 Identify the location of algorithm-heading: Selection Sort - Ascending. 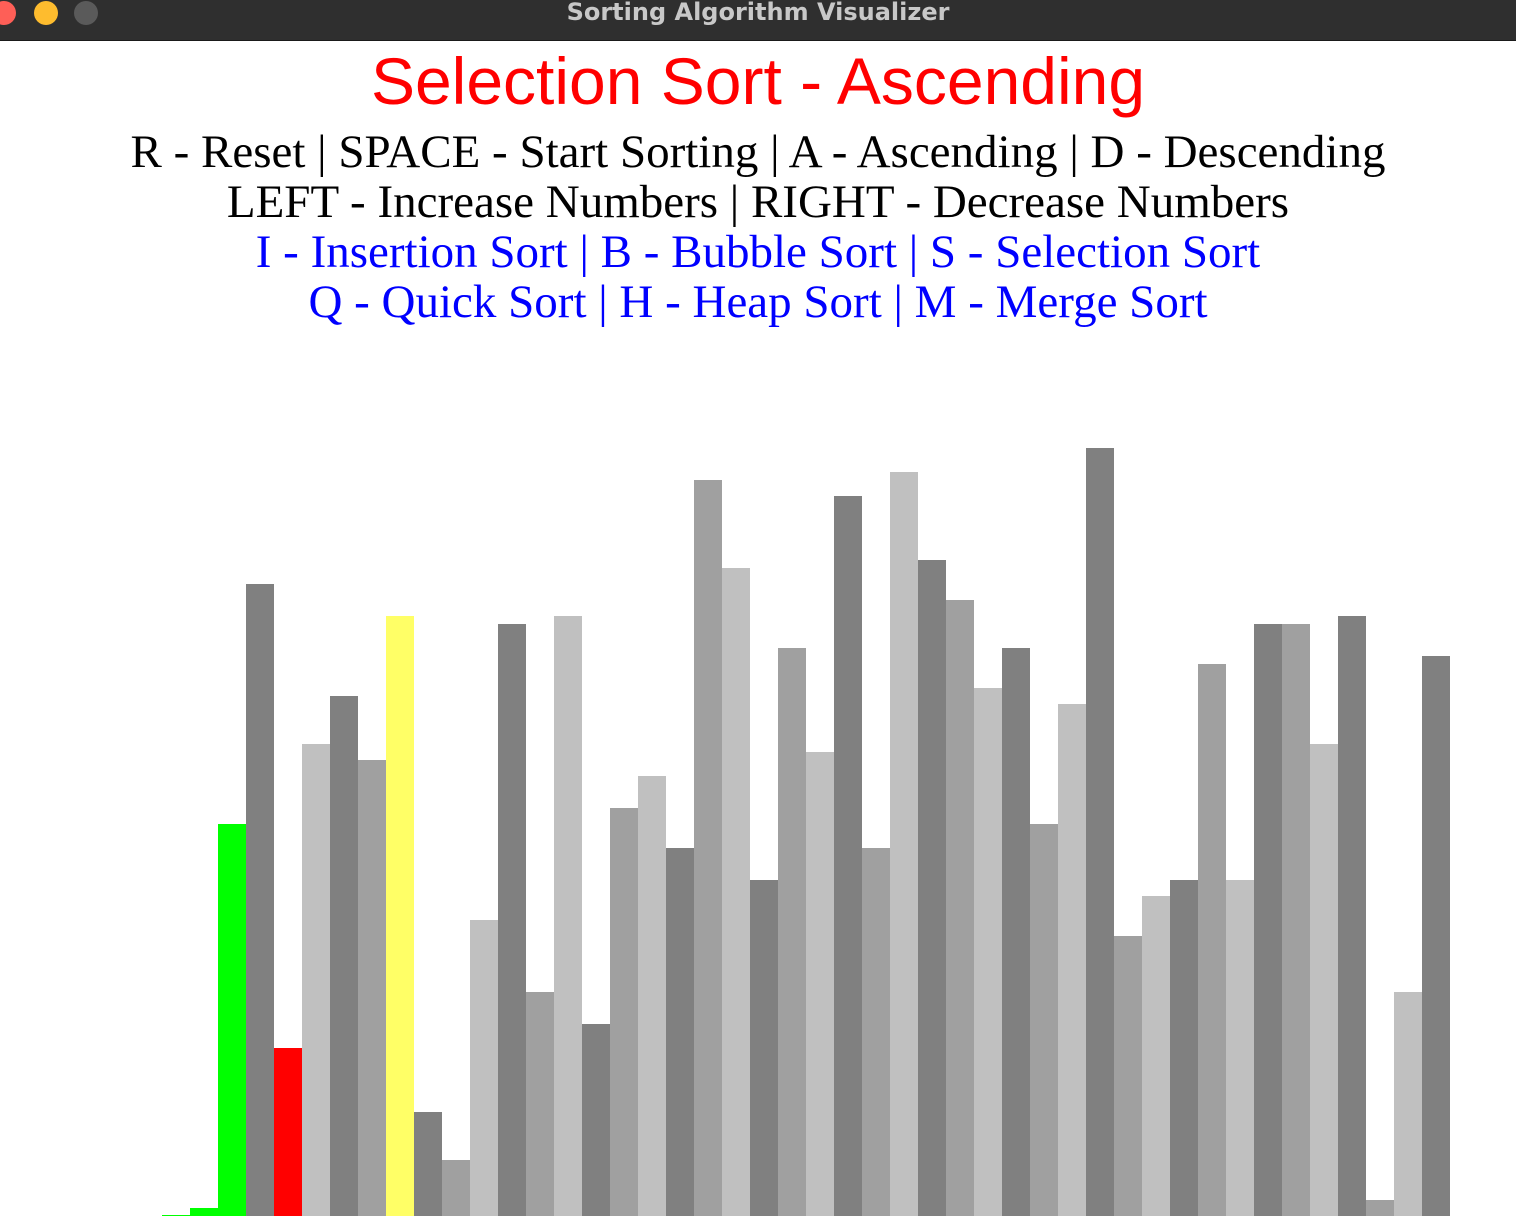
(758, 81).